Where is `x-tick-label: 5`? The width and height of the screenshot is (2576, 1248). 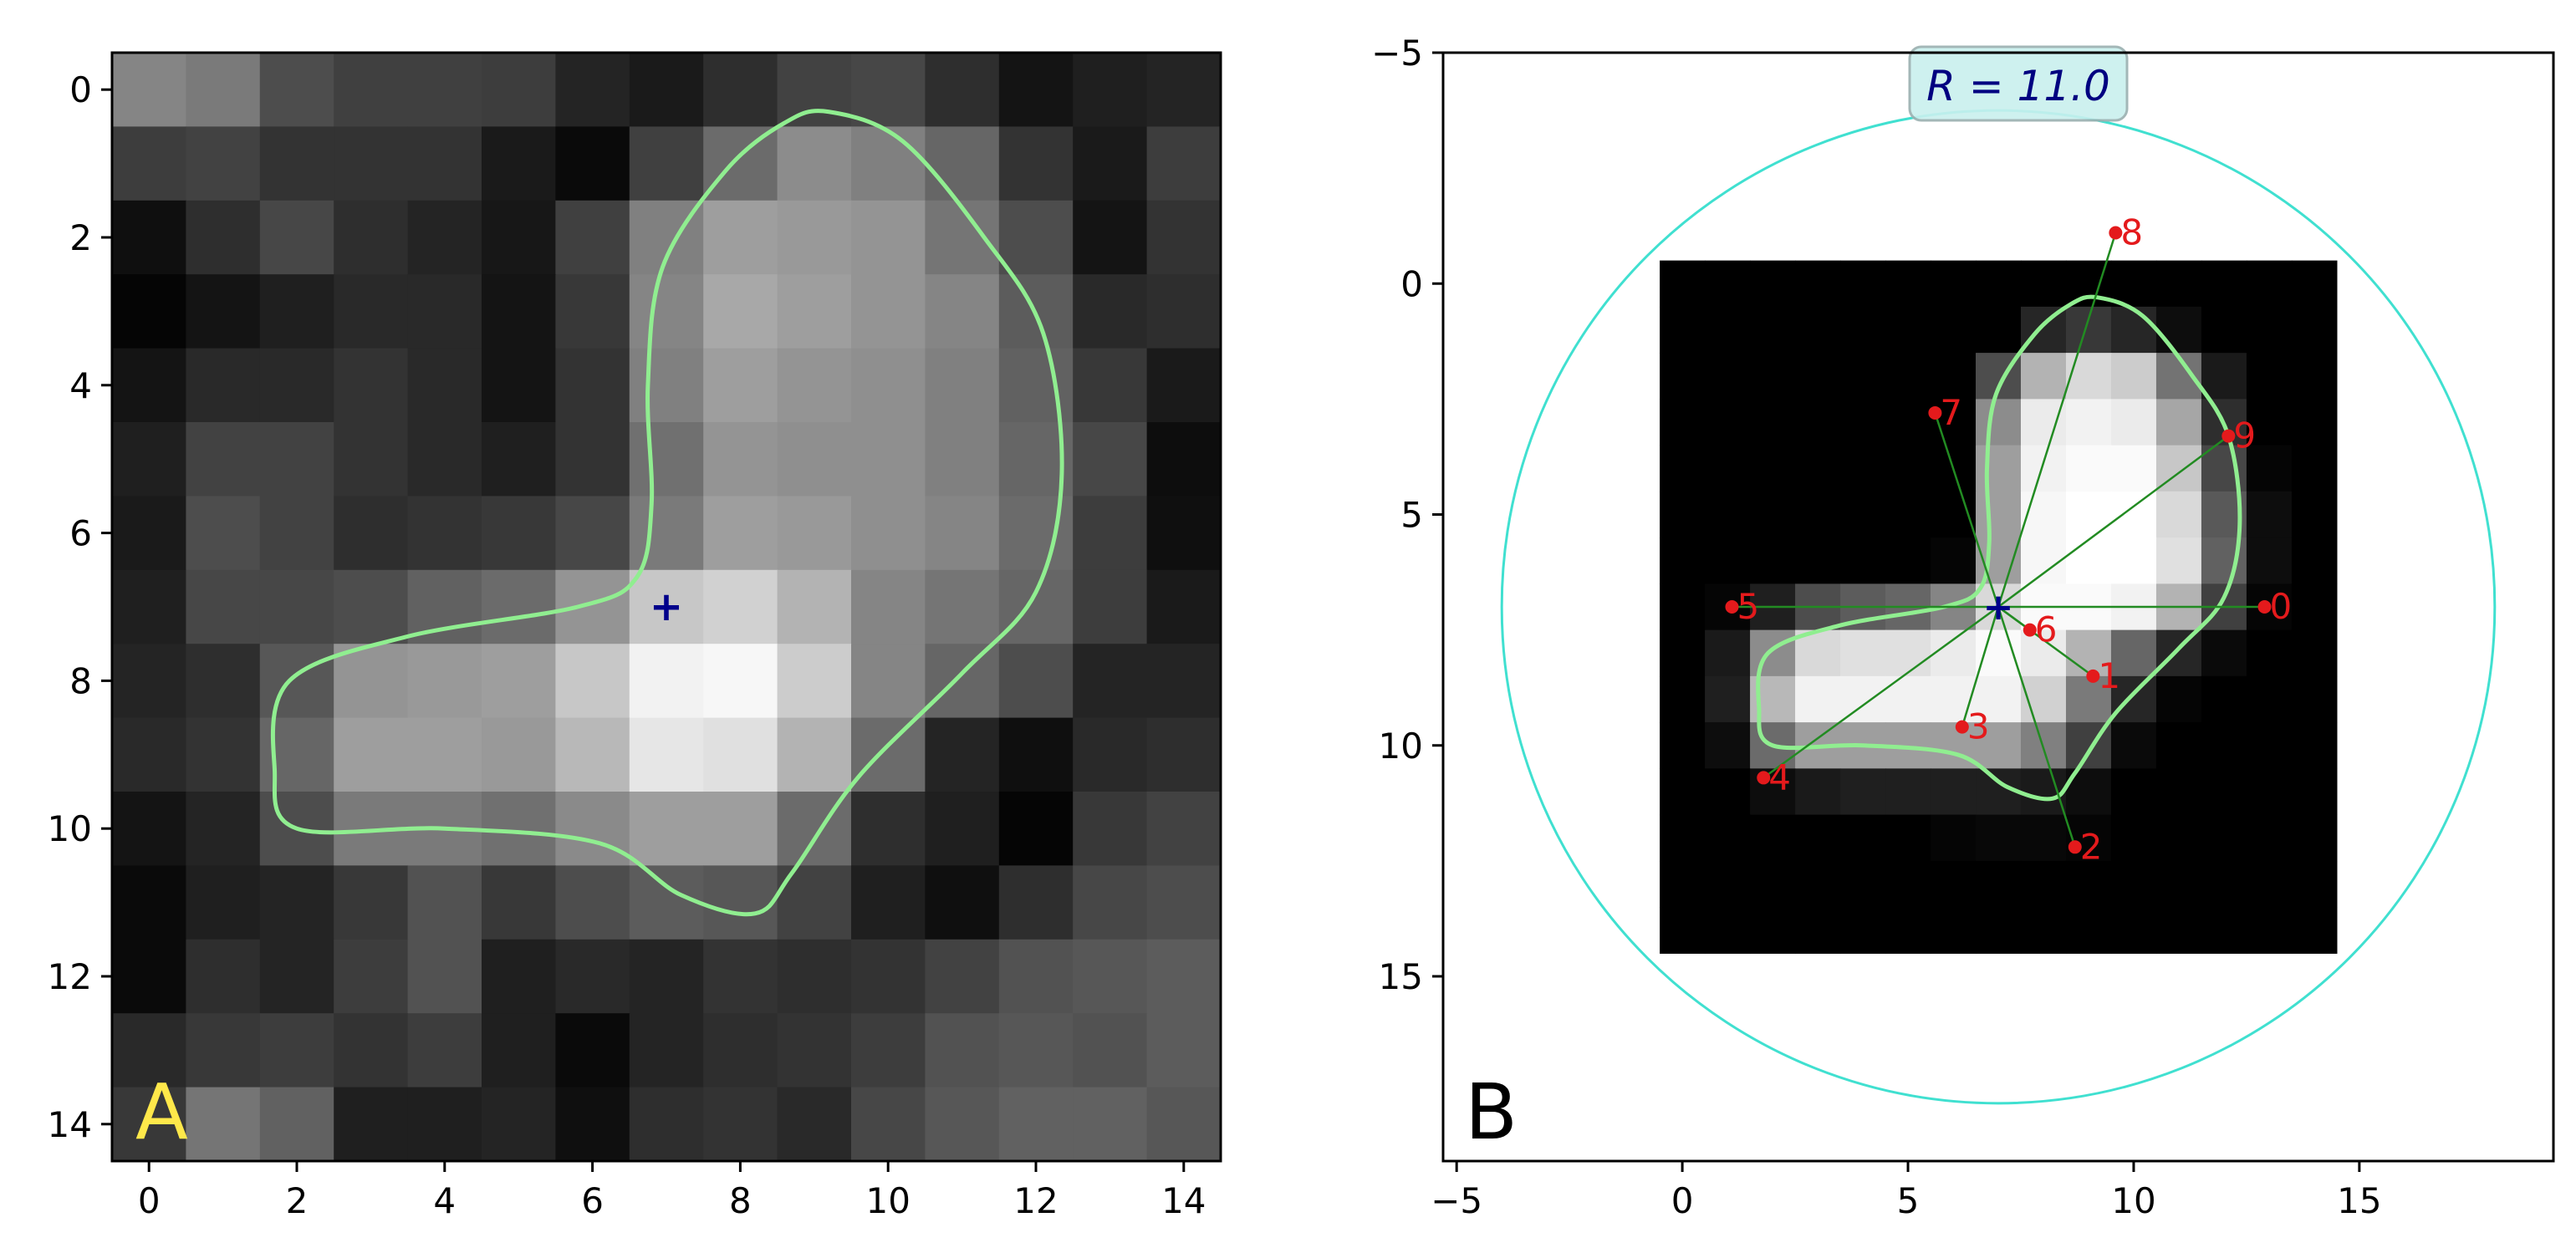
x-tick-label: 5 is located at coordinates (1909, 1201).